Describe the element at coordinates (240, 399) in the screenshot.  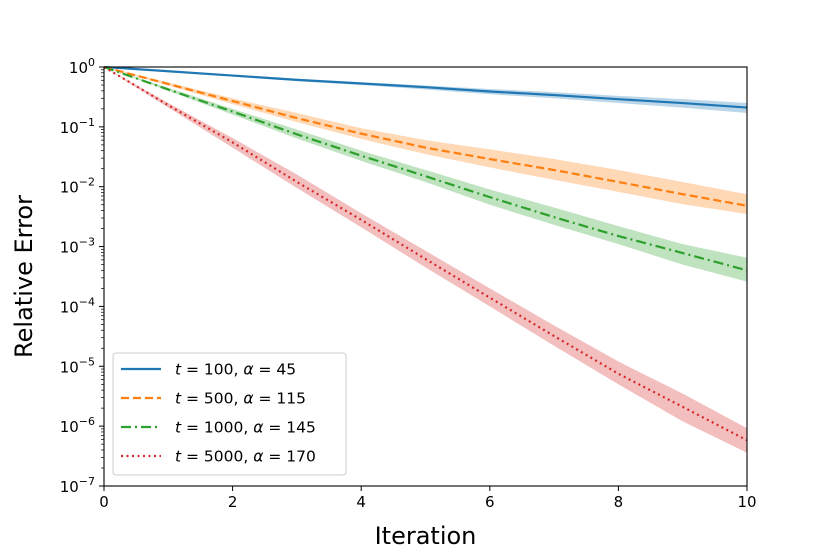
I see `legend-entry-2: t = 500, α = 115` at that location.